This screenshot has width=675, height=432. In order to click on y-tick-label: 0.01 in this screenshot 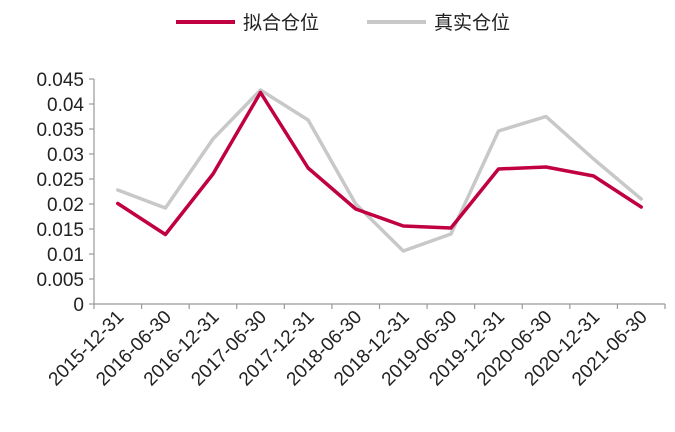, I will do `click(65, 255)`.